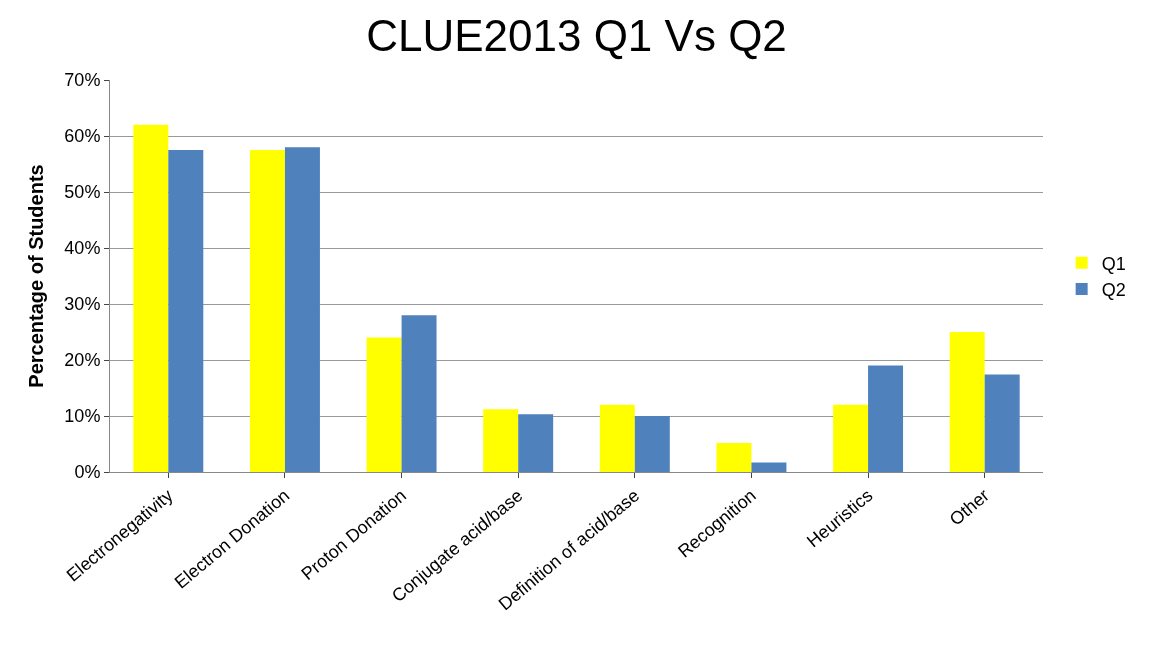 The image size is (1153, 662). Describe the element at coordinates (82, 136) in the screenshot. I see `y-tick-label: 60%` at that location.